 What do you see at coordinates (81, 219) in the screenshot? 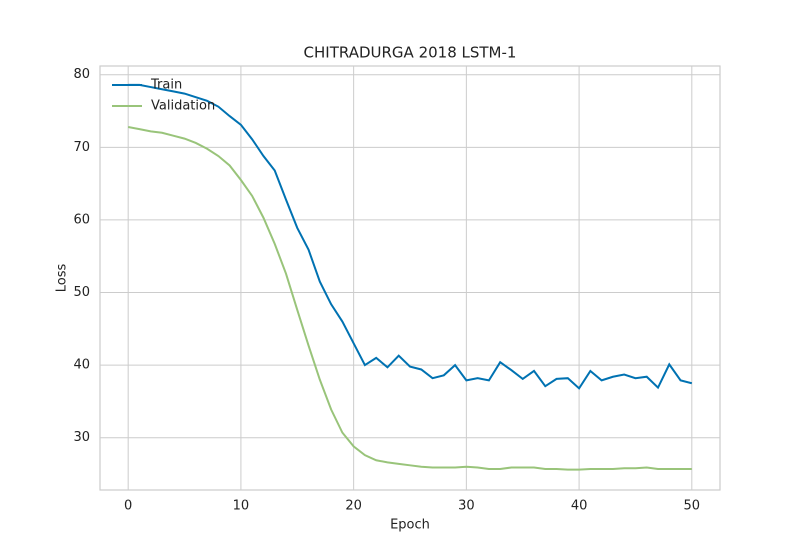
I see `y-tick-label: 60` at bounding box center [81, 219].